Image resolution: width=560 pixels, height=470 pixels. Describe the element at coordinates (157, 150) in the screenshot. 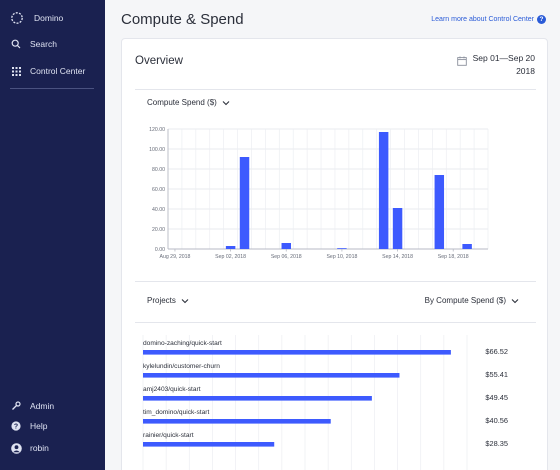

I see `y-tick-label: 100.00` at that location.